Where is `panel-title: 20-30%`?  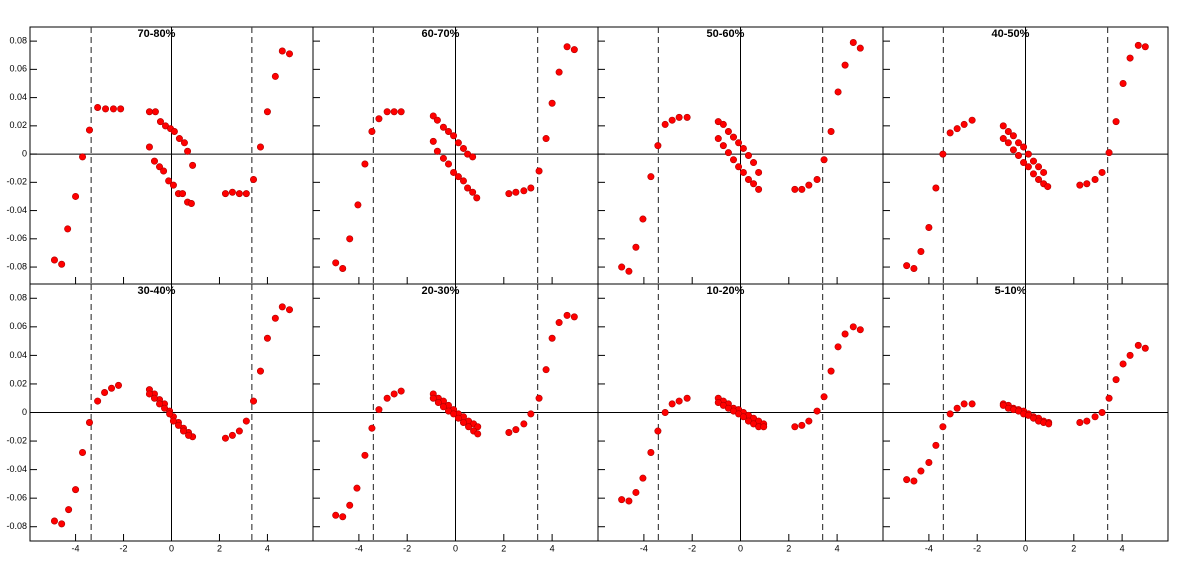
panel-title: 20-30% is located at coordinates (441, 291).